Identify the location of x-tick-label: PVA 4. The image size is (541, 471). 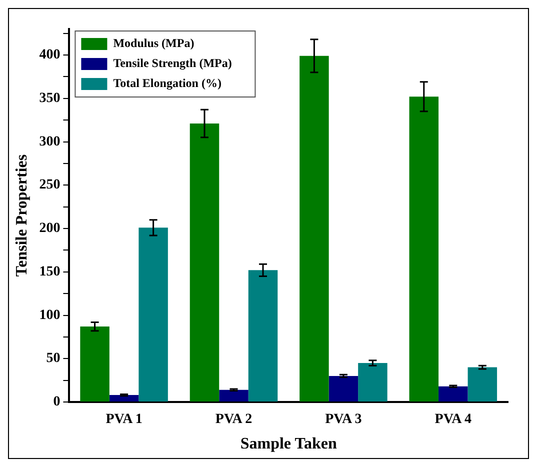
(453, 420).